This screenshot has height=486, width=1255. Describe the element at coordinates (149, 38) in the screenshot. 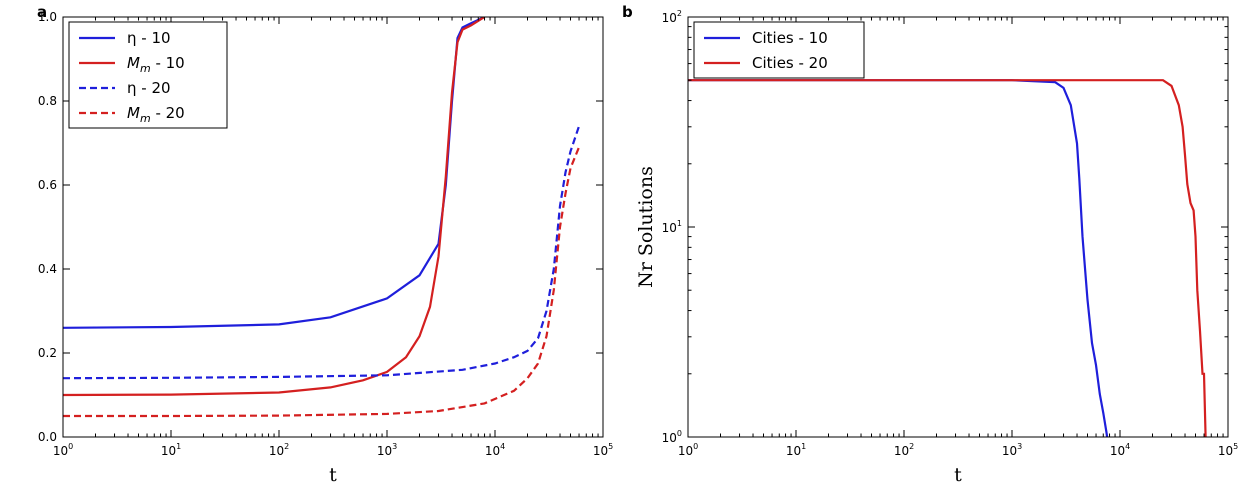

I see `legend-label: η - 10` at that location.